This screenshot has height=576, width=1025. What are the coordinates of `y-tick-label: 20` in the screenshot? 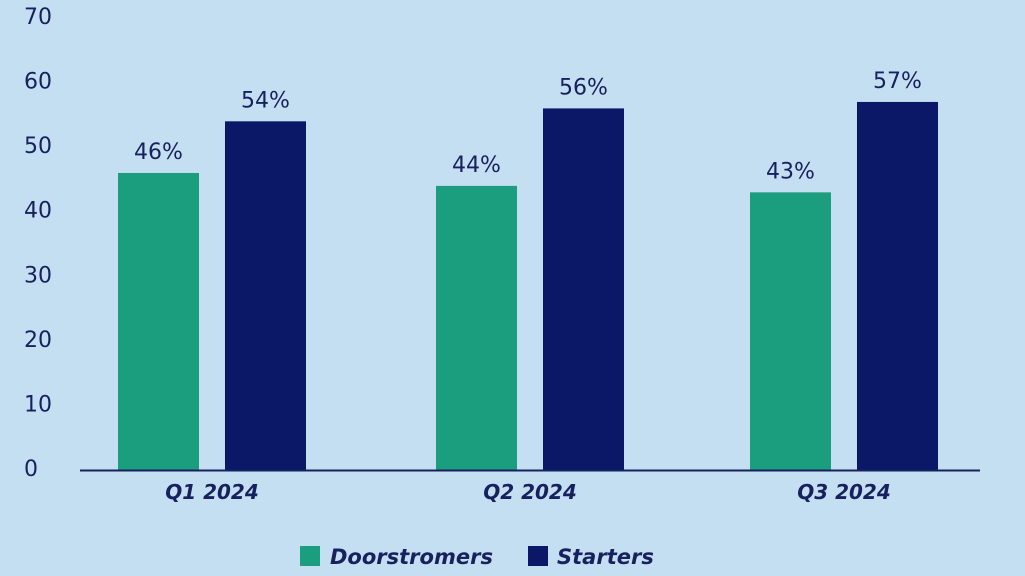 It's located at (38, 340).